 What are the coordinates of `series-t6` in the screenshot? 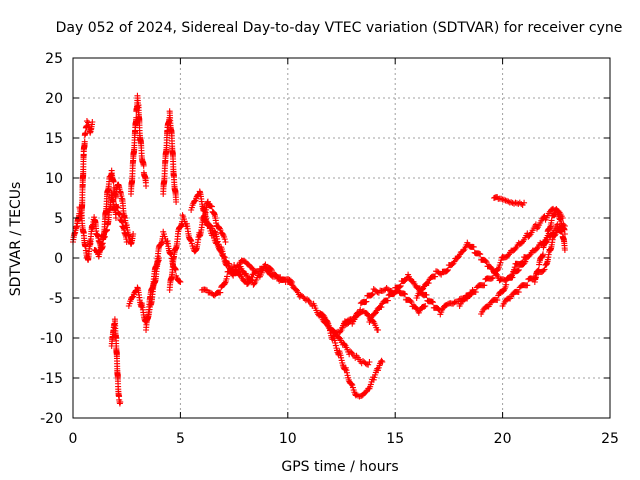 It's located at (138, 144).